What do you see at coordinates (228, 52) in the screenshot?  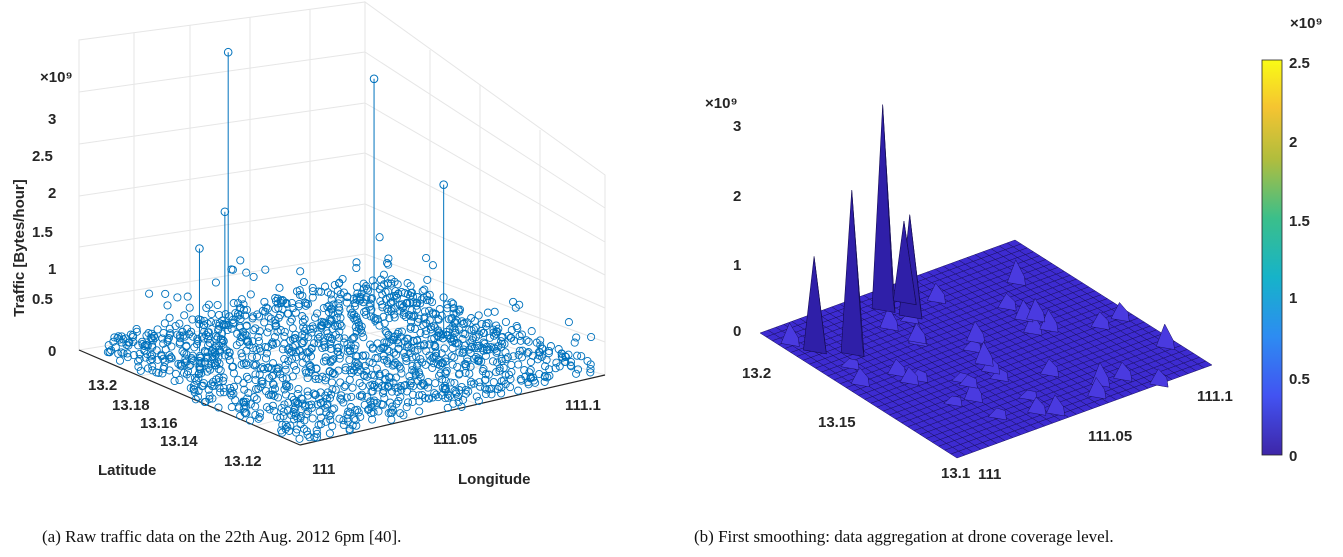 I see `stem-point` at bounding box center [228, 52].